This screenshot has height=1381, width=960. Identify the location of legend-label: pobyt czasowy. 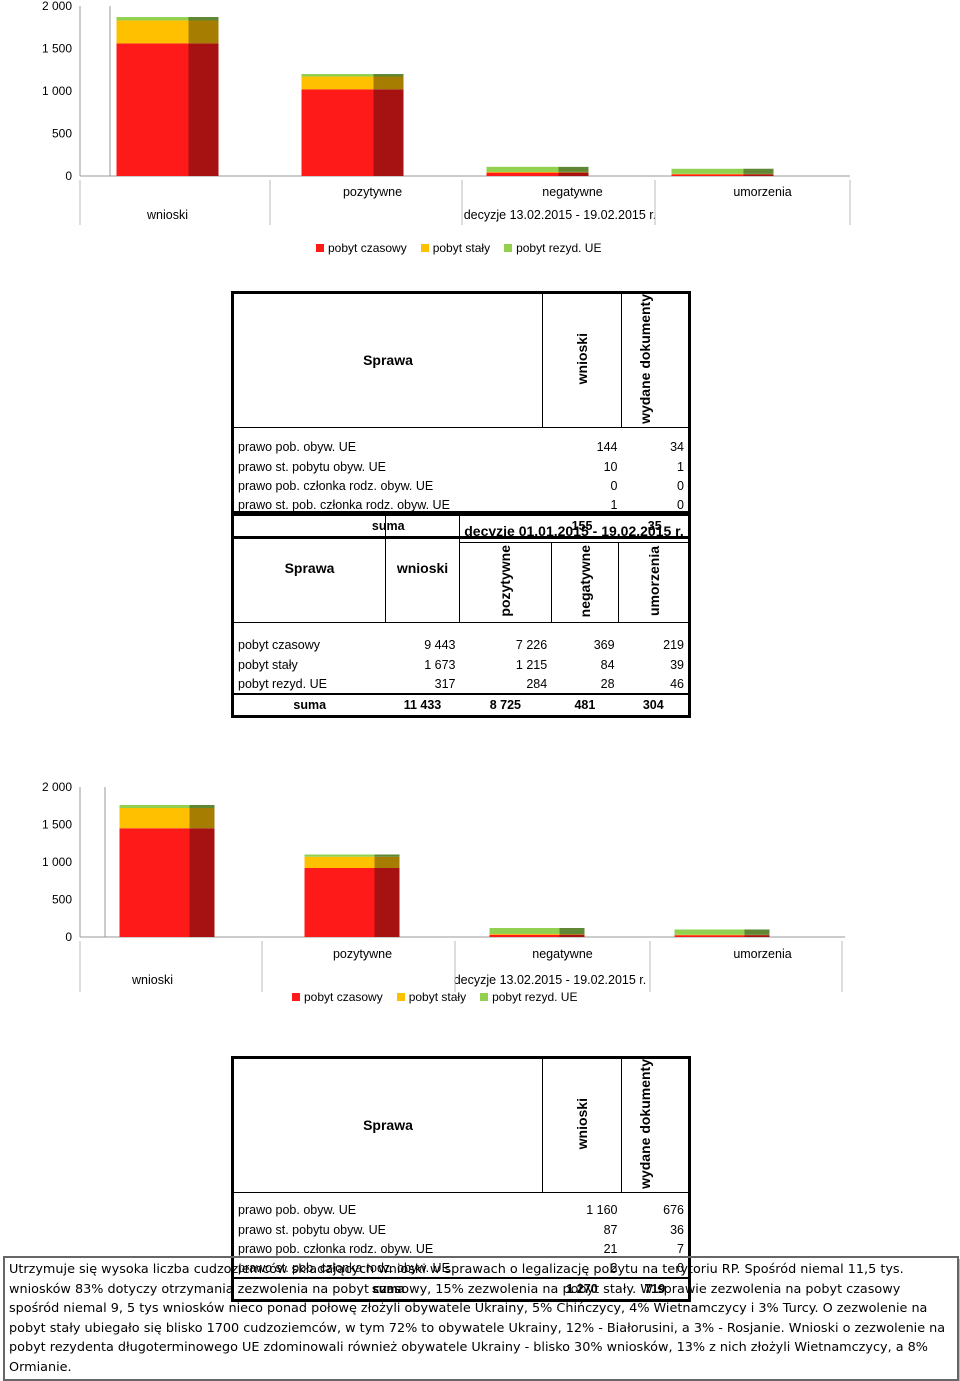
(367, 248).